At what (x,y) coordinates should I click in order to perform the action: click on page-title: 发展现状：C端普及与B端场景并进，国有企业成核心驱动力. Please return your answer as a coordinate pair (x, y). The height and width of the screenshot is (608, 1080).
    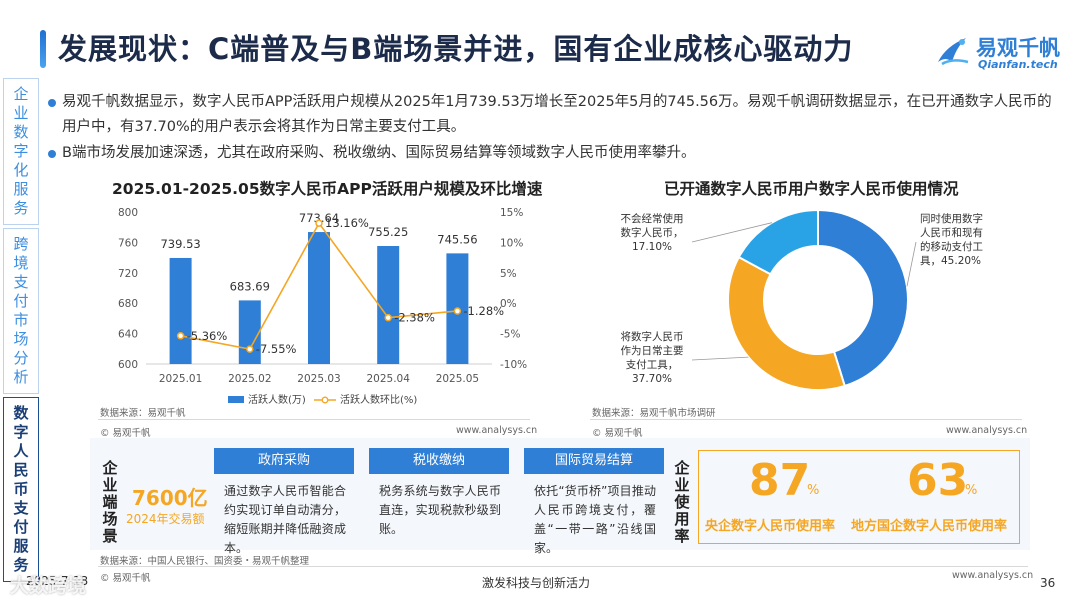
    Looking at the image, I should click on (456, 49).